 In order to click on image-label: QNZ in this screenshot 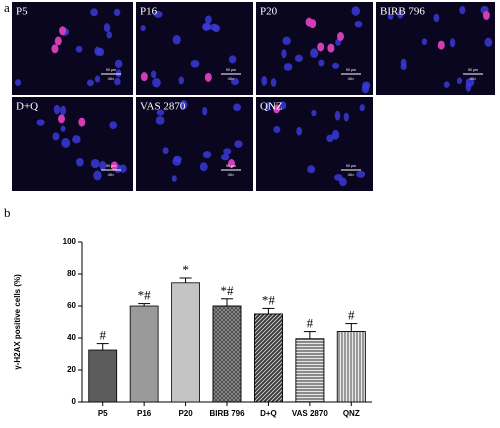, I will do `click(271, 107)`.